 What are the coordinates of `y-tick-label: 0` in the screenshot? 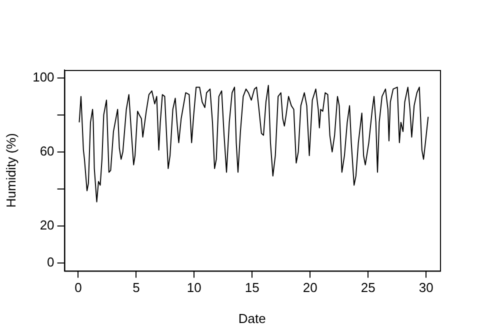 It's located at (50, 262).